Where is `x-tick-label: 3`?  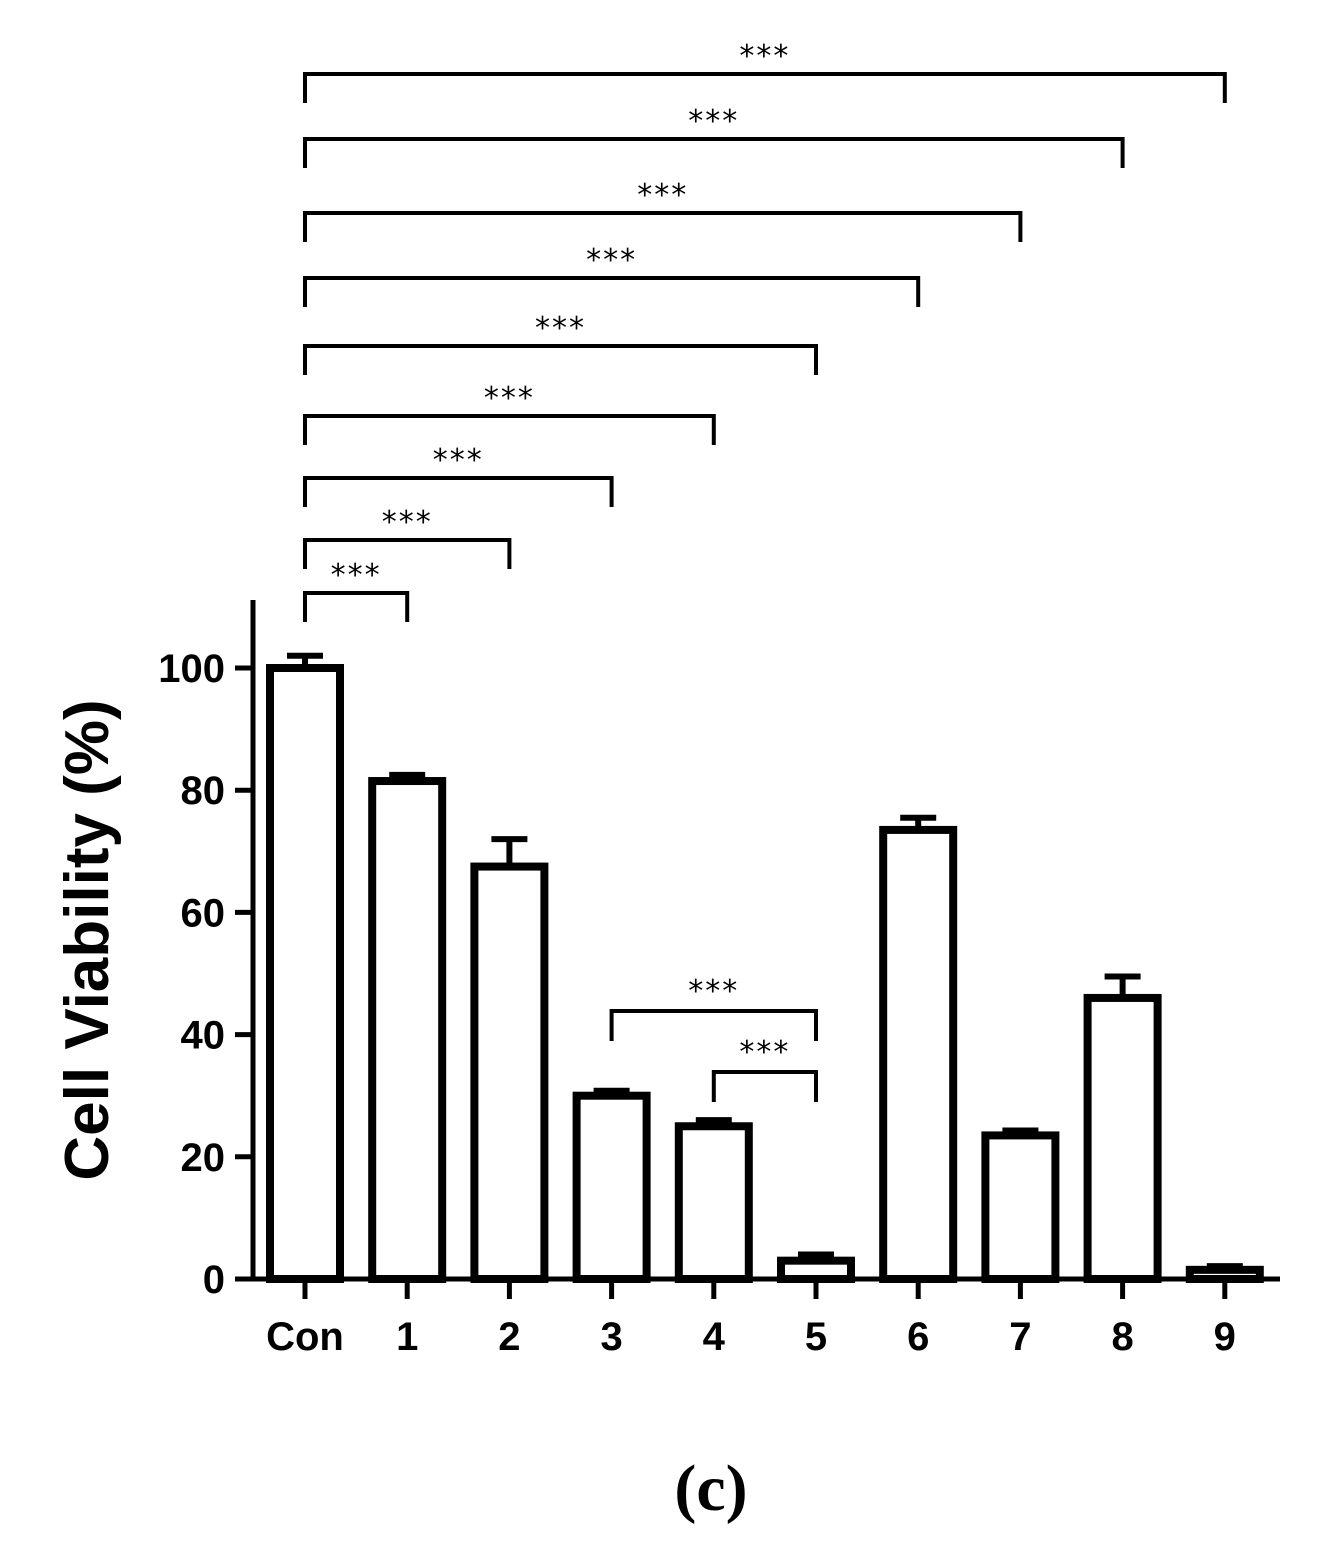 x-tick-label: 3 is located at coordinates (611, 1337).